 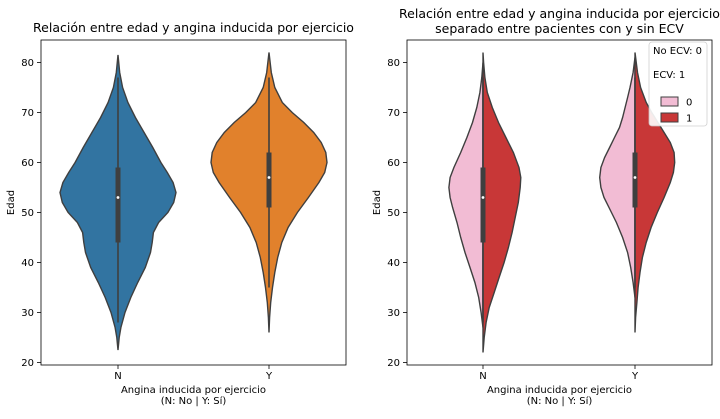 I want to click on chart-title: separado entre pacientes con y sin ECV, so click(x=559, y=28).